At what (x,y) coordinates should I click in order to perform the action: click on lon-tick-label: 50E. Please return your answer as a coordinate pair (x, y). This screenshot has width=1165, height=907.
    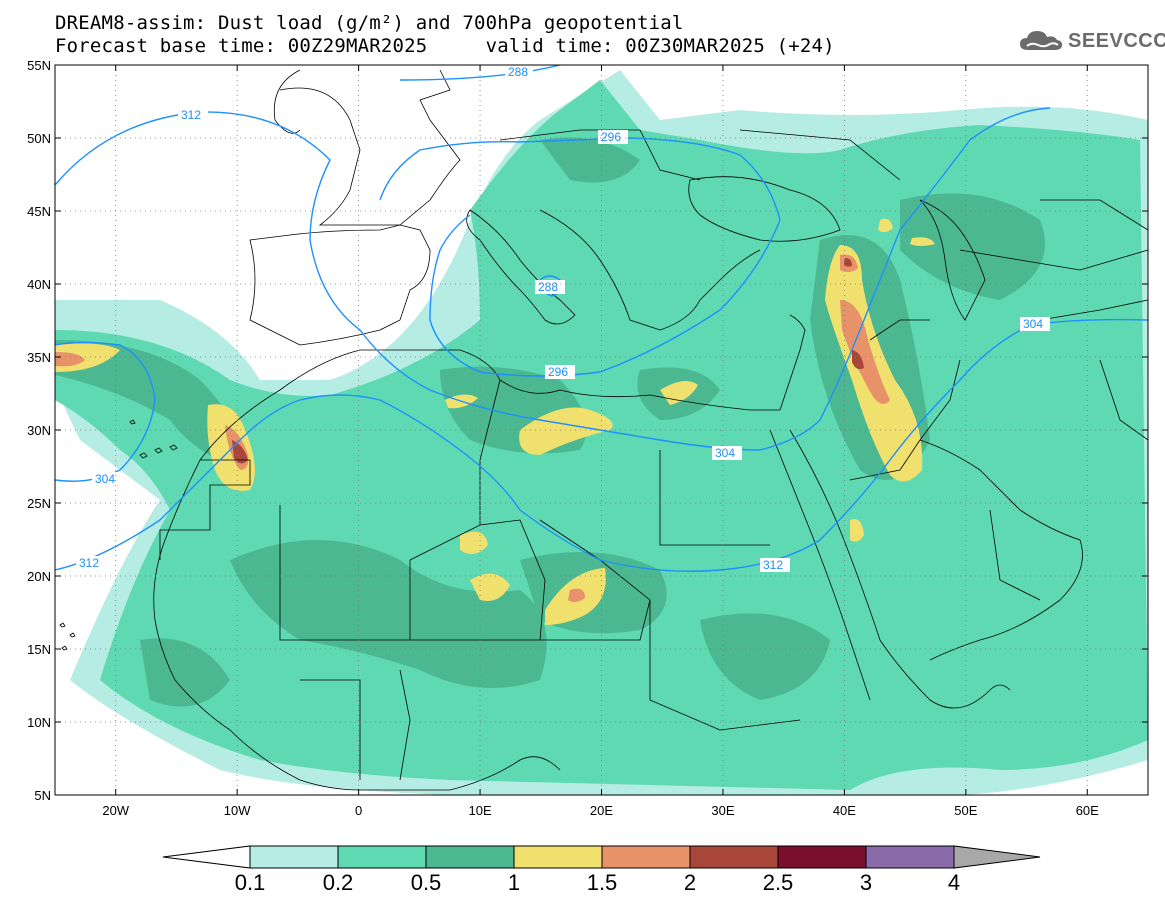
    Looking at the image, I should click on (965, 810).